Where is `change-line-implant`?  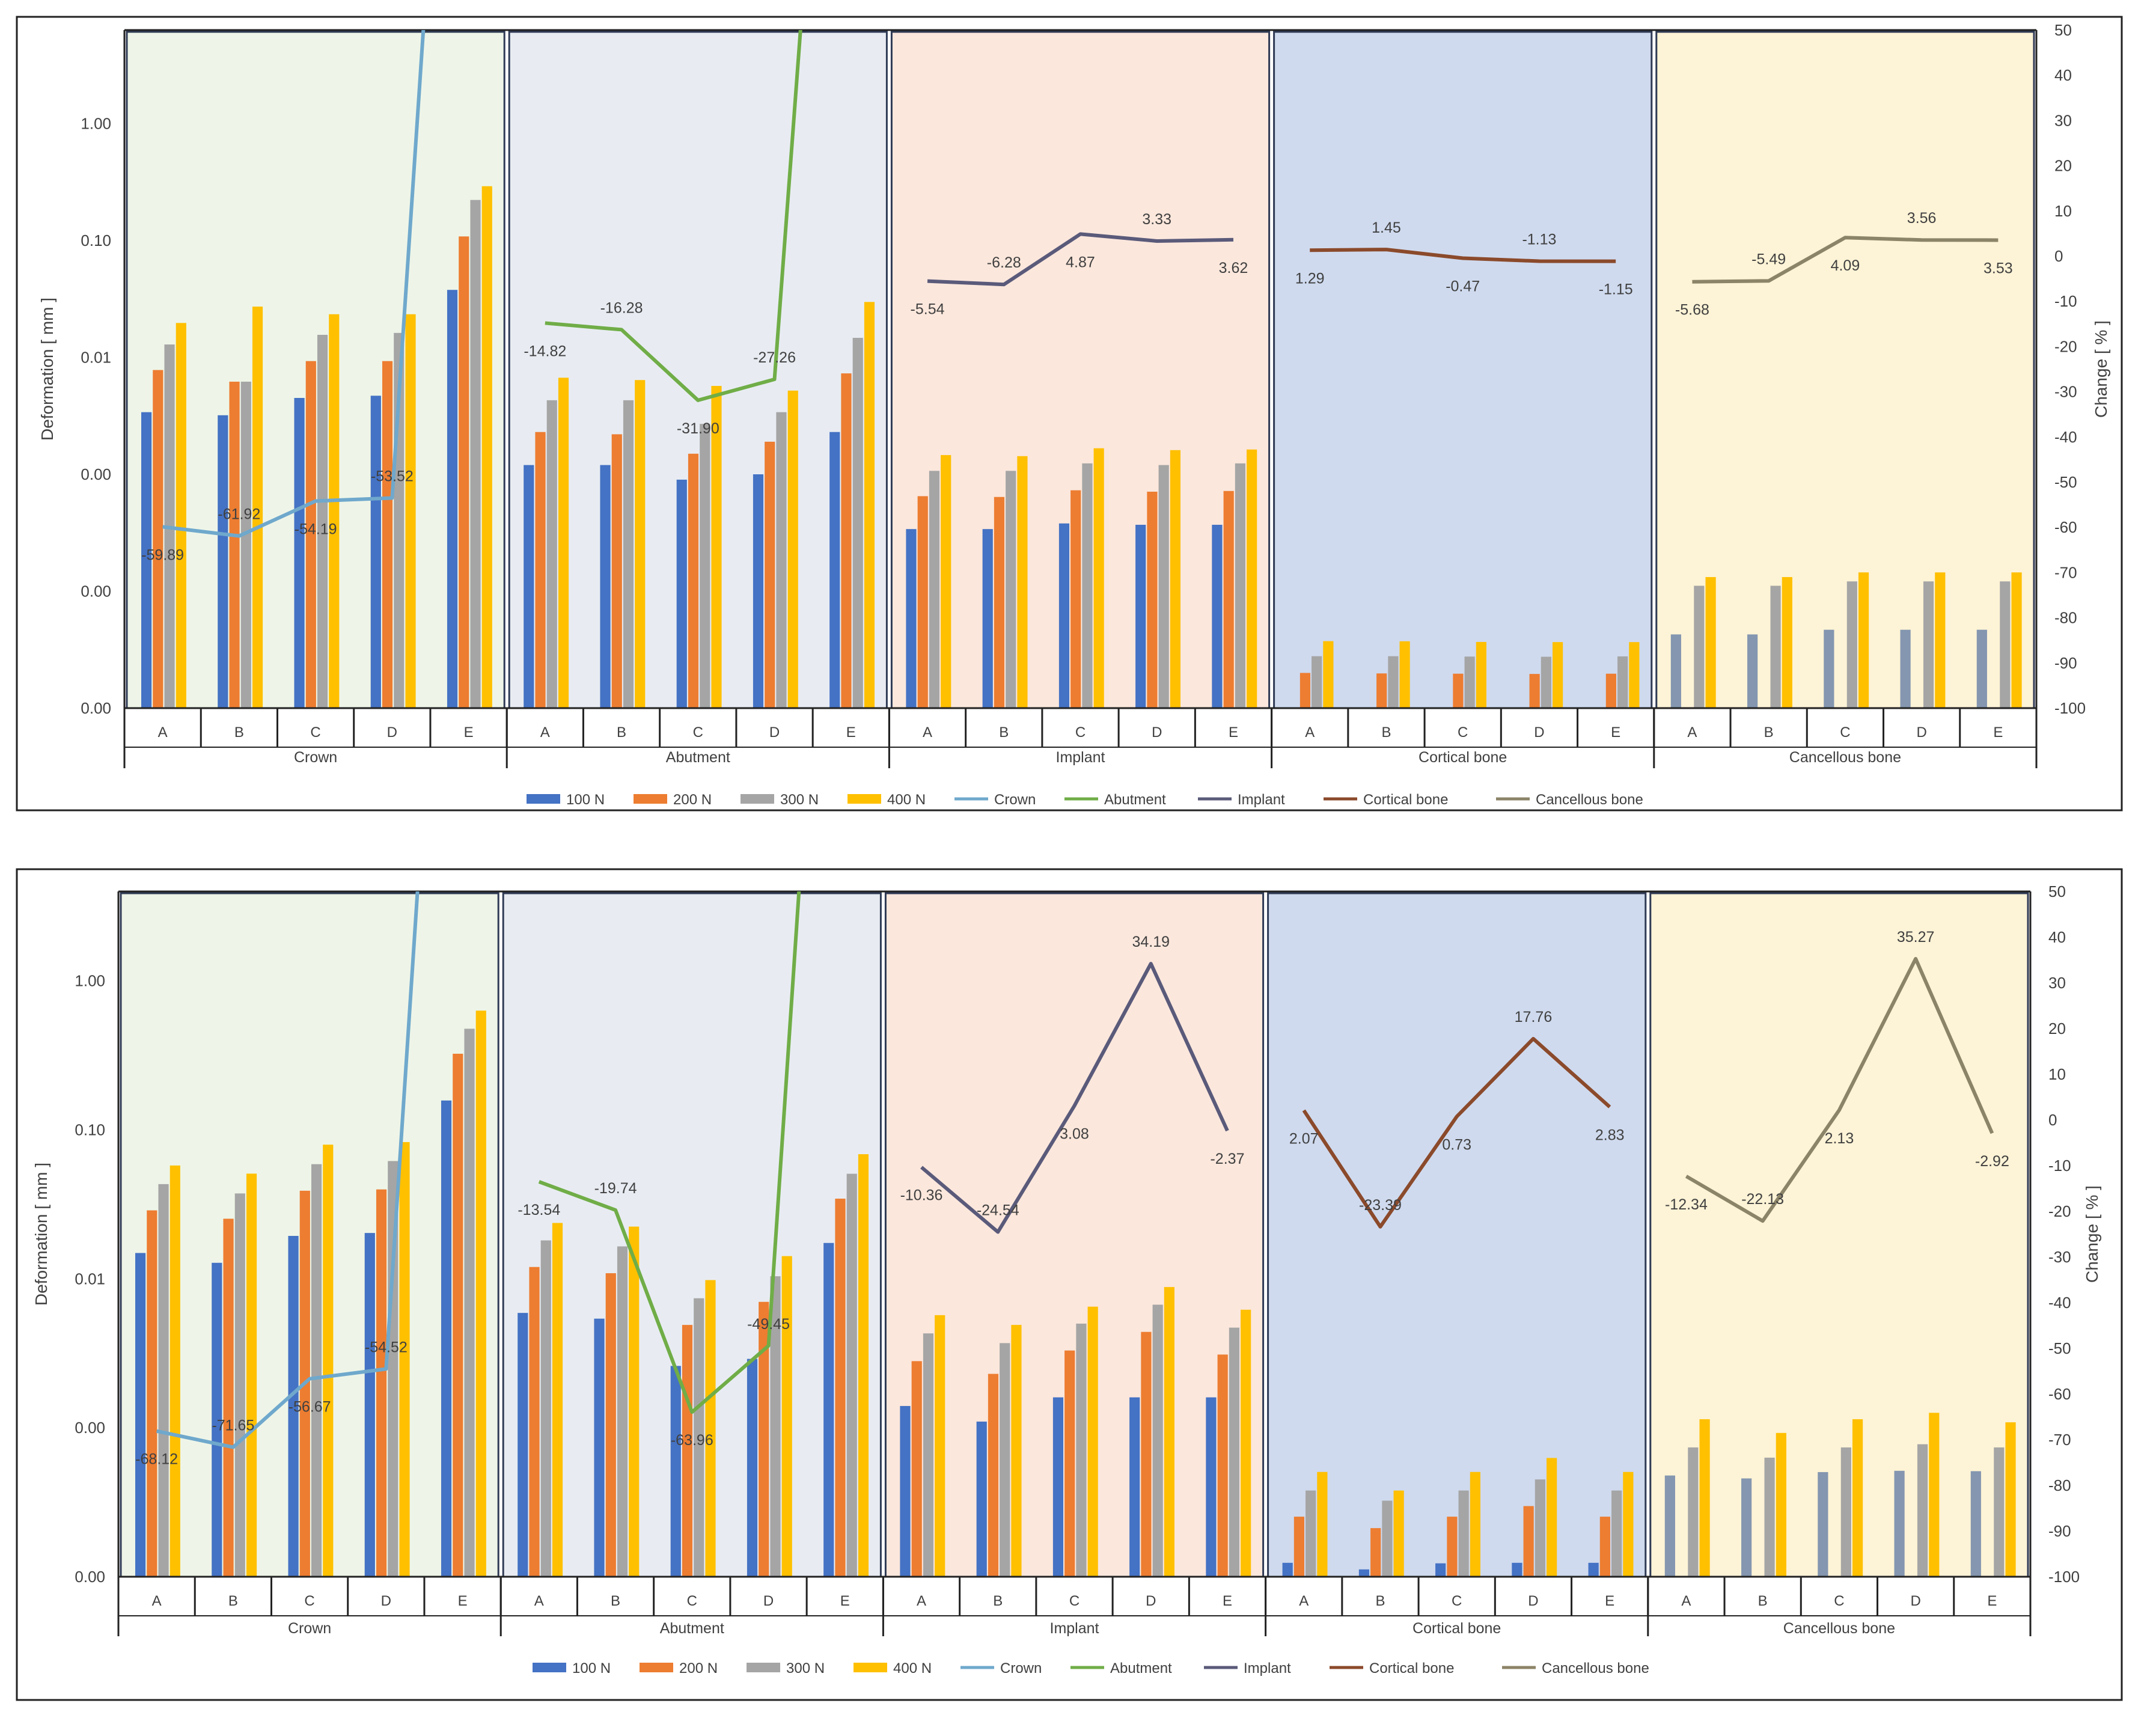 change-line-implant is located at coordinates (1074, 1098).